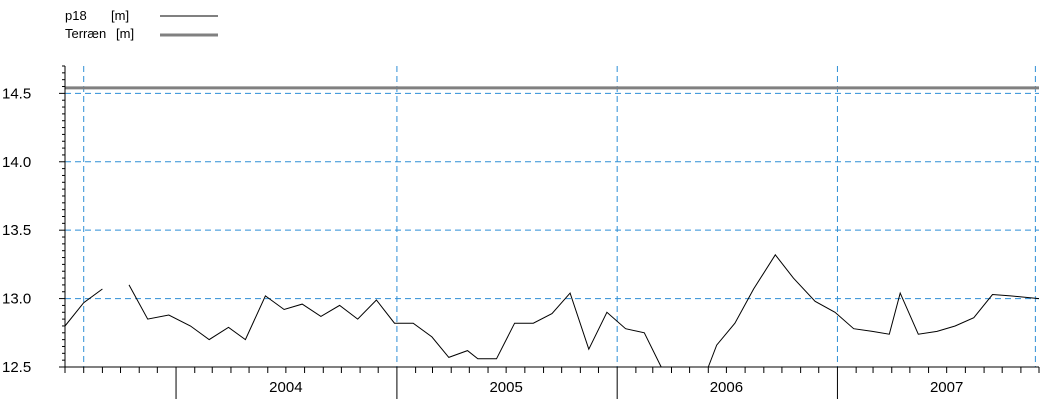  I want to click on x-year-label: 2006, so click(726, 387).